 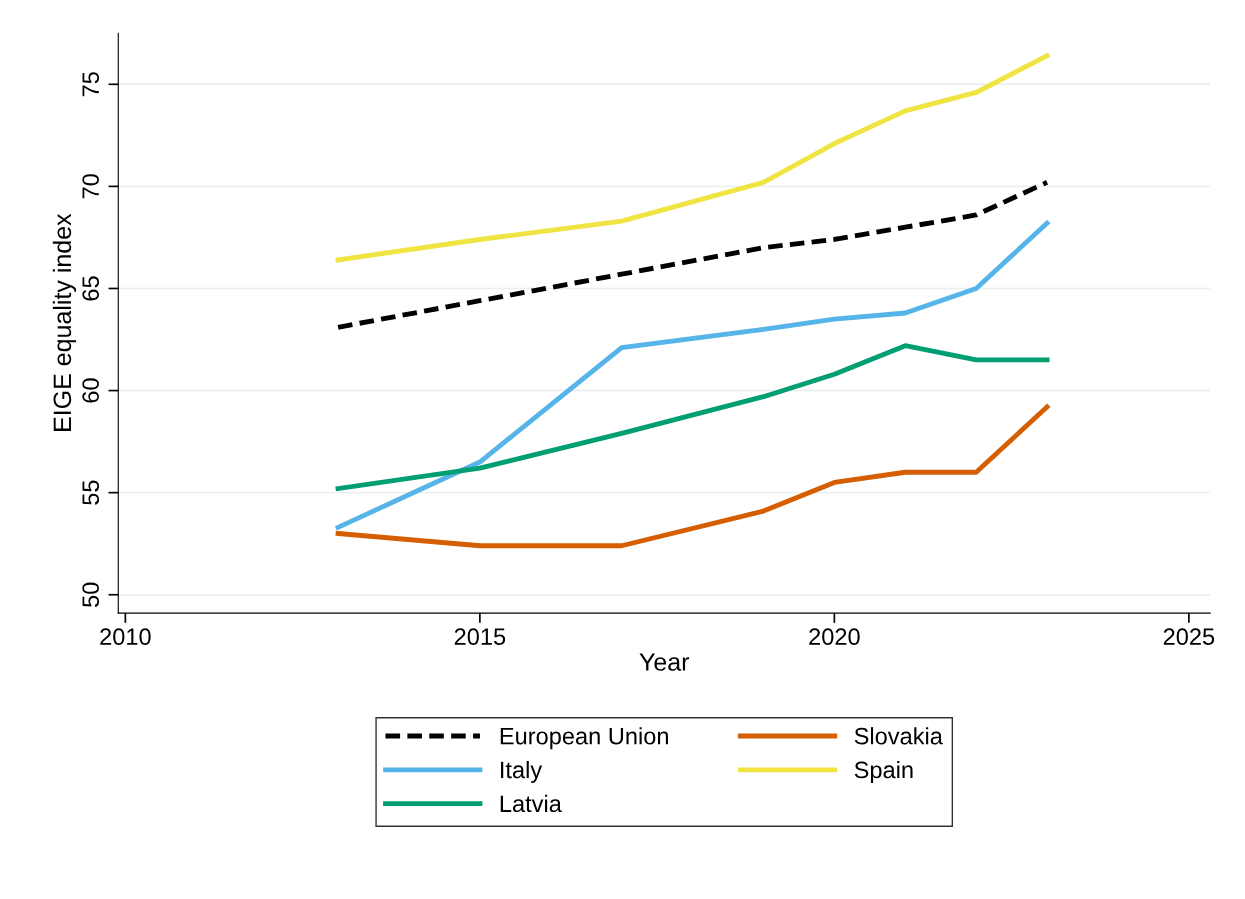 I want to click on y-tick-label: 55, so click(x=91, y=492).